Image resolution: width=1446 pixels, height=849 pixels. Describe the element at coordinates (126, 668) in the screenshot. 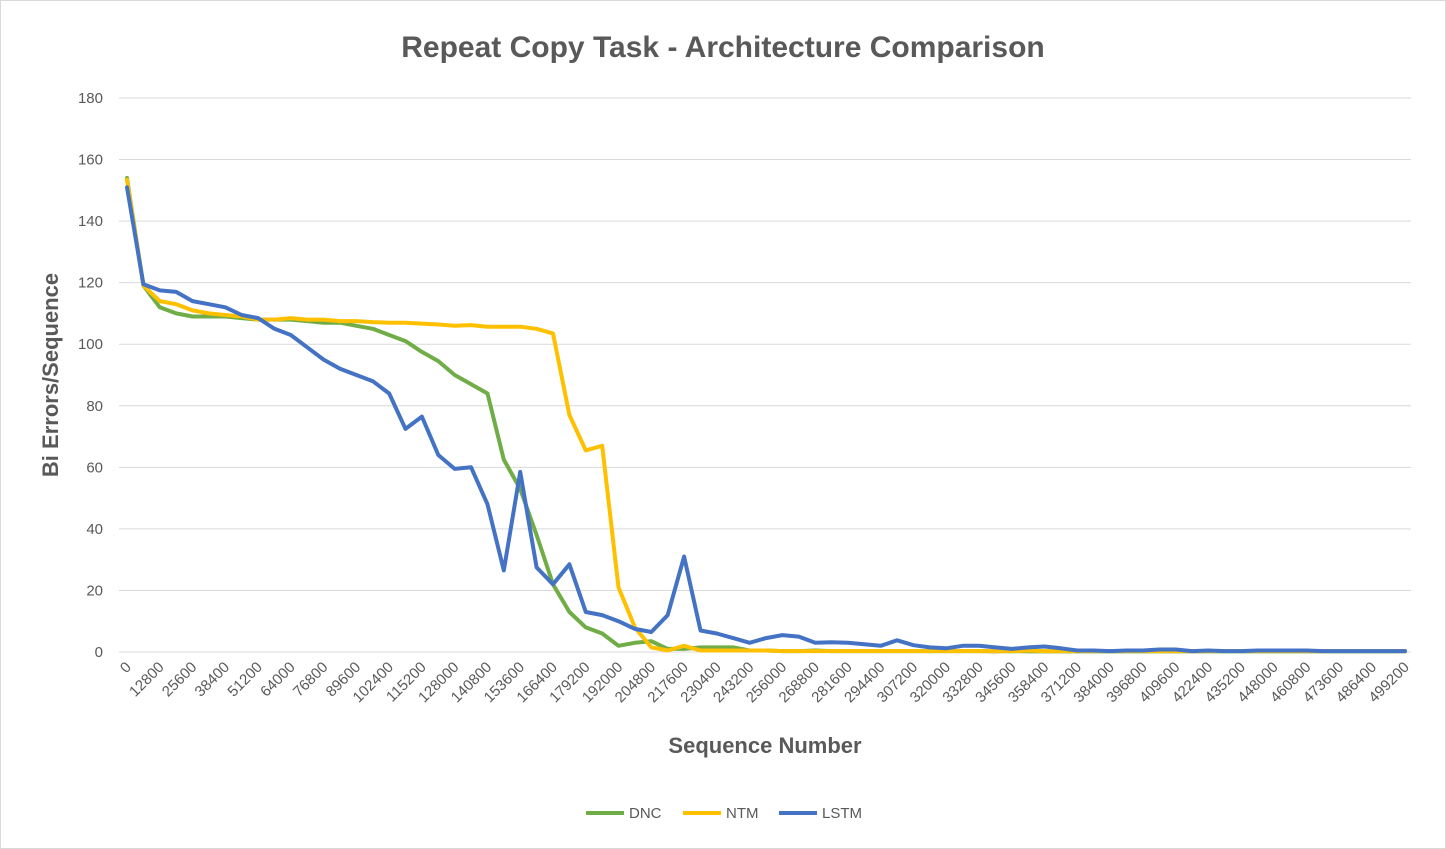

I see `x-tick-label: 0` at that location.